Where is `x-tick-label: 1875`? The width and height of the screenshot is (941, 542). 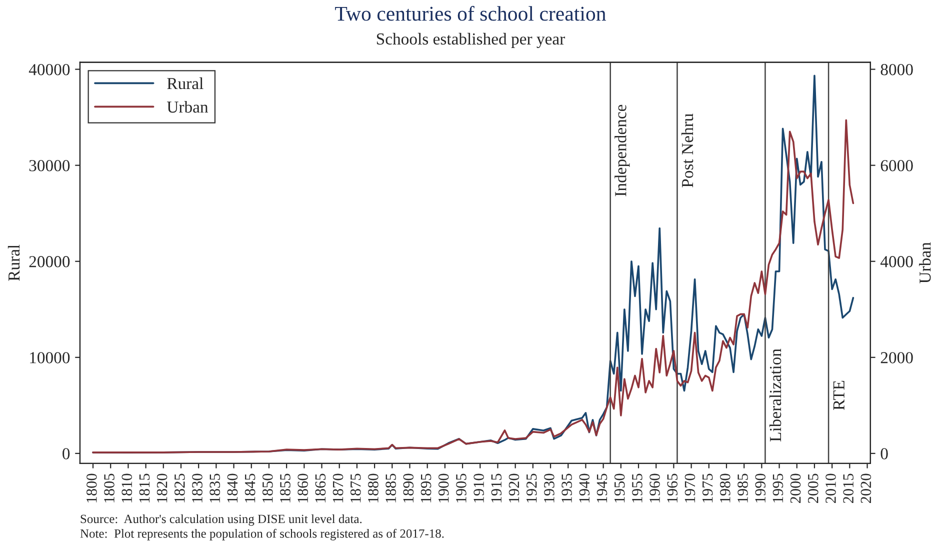 x-tick-label: 1875 is located at coordinates (355, 488).